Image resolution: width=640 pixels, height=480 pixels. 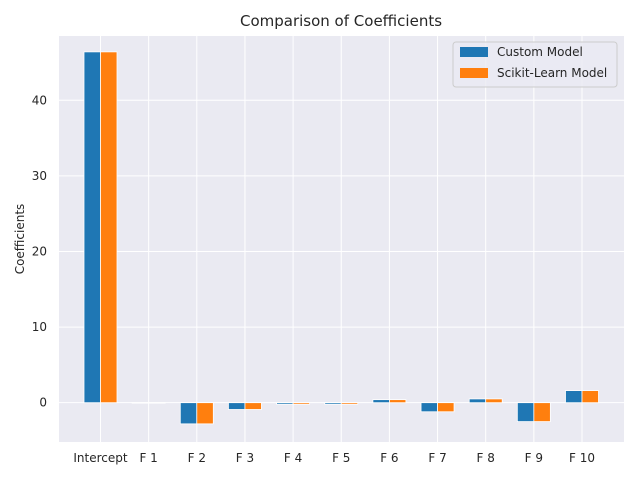 I want to click on x-tick-label: F 10, so click(x=582, y=458).